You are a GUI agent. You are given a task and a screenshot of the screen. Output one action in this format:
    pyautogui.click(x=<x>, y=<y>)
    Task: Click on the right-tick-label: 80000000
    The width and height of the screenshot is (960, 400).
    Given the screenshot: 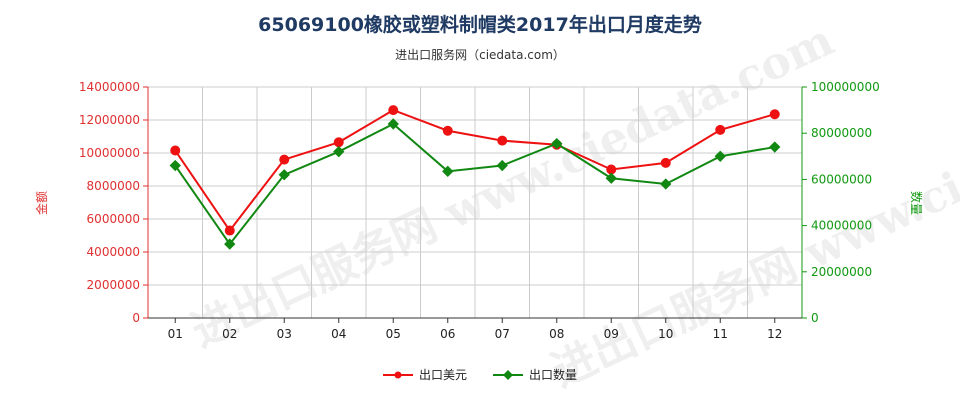 What is the action you would take?
    pyautogui.click(x=841, y=133)
    